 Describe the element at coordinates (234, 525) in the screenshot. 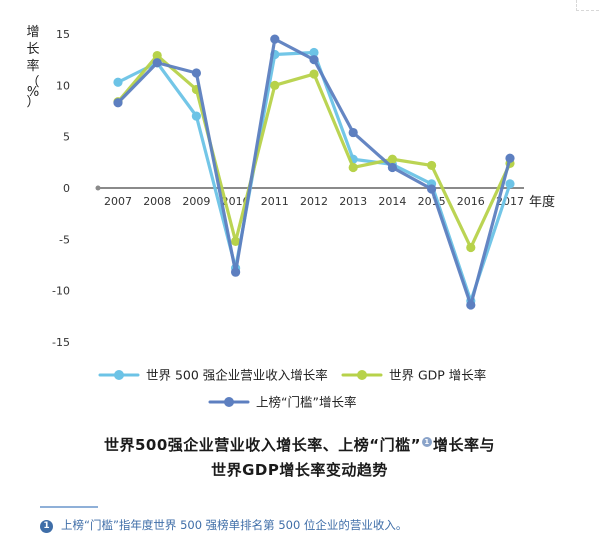

I see `footnote-text: 上榜“门槛”指年度世界 500 强榜单排名第 500 位企业的营业收入。` at that location.